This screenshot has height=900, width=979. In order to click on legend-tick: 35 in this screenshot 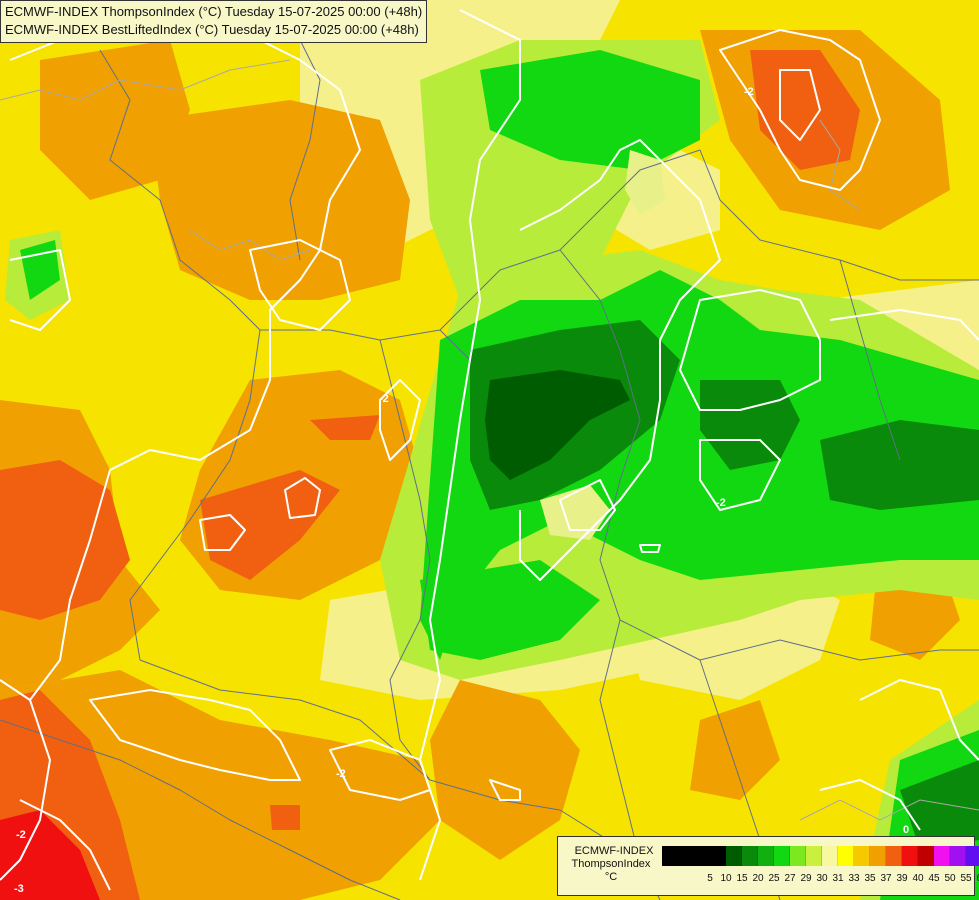, I will do `click(870, 878)`.